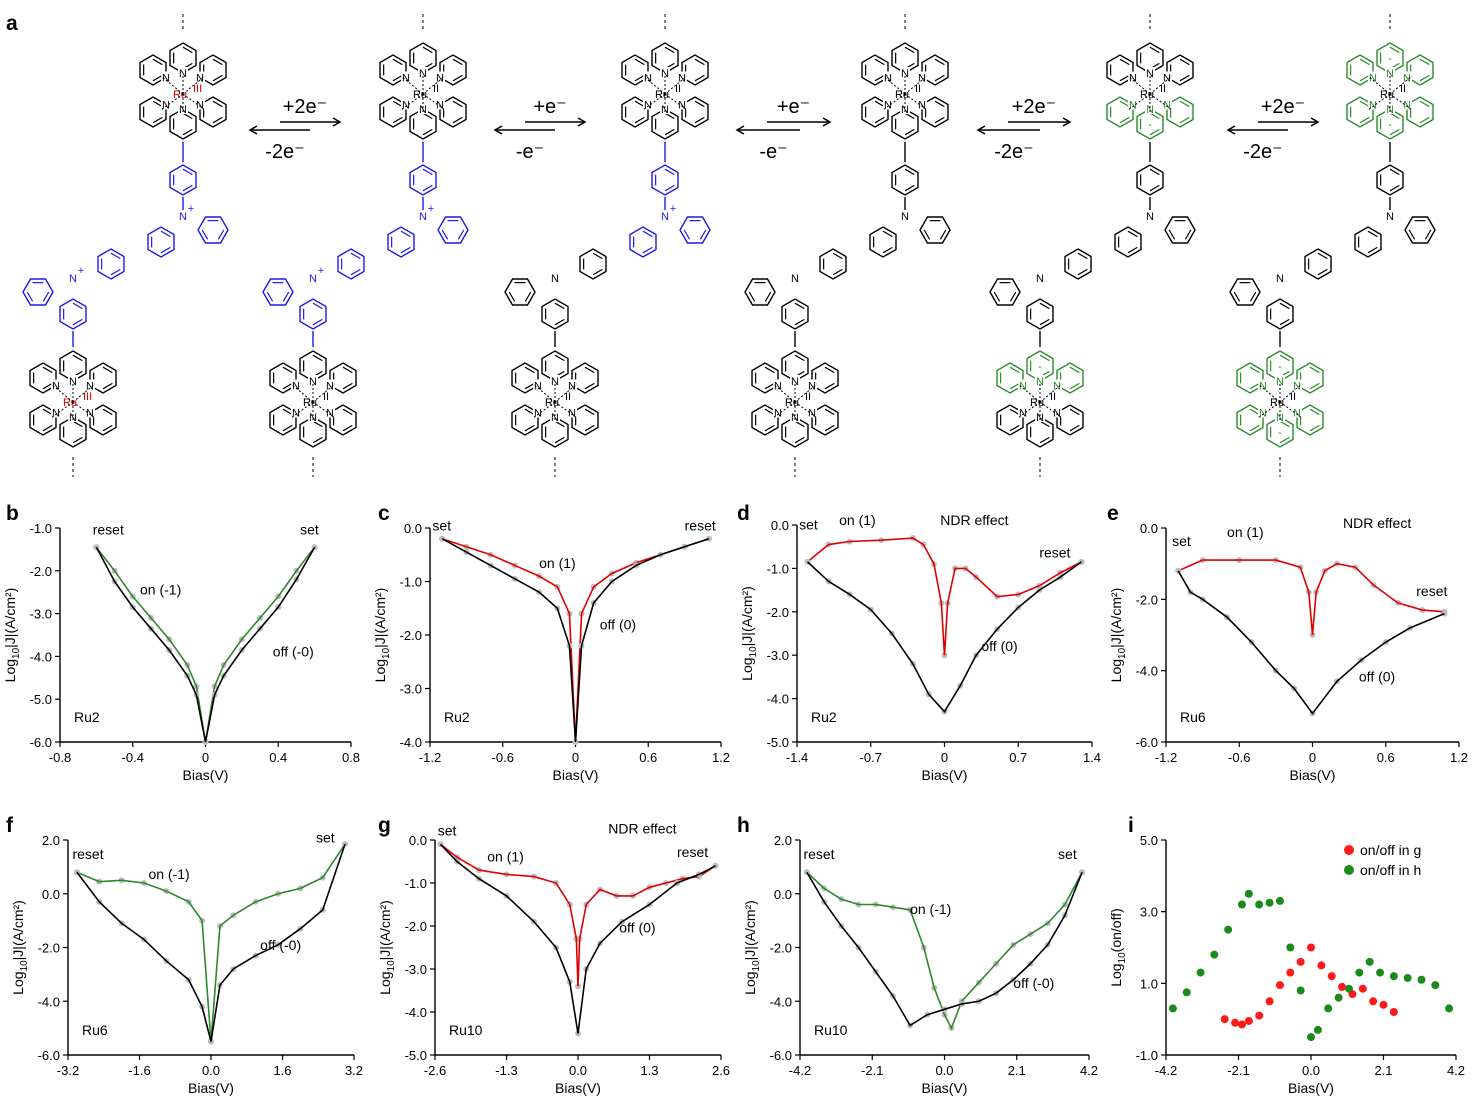  Describe the element at coordinates (1245, 532) in the screenshot. I see `curve-annotation: on (1)` at that location.